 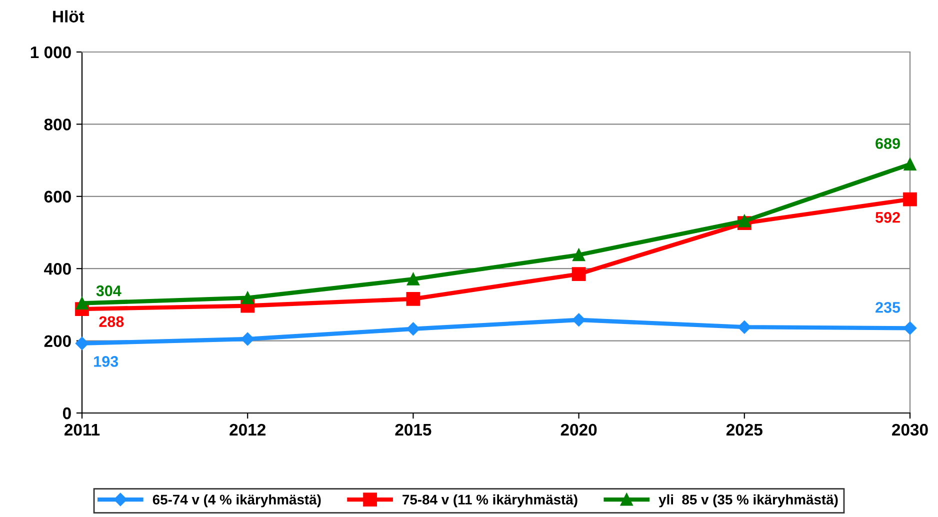 What do you see at coordinates (490, 501) in the screenshot?
I see `legend-label: 75-84 v (11 % ikäryhmästä)` at bounding box center [490, 501].